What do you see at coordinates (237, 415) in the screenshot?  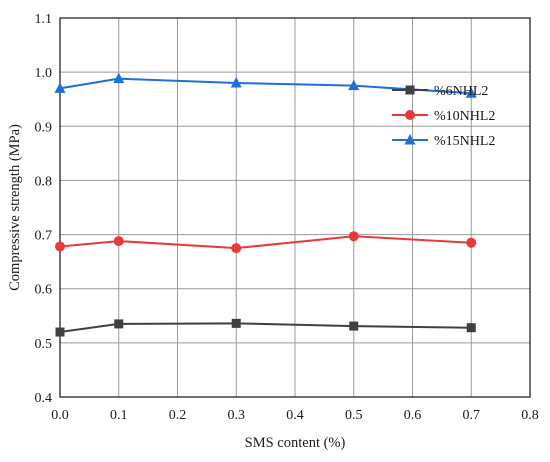 I see `x-tick-label: 0.3` at bounding box center [237, 415].